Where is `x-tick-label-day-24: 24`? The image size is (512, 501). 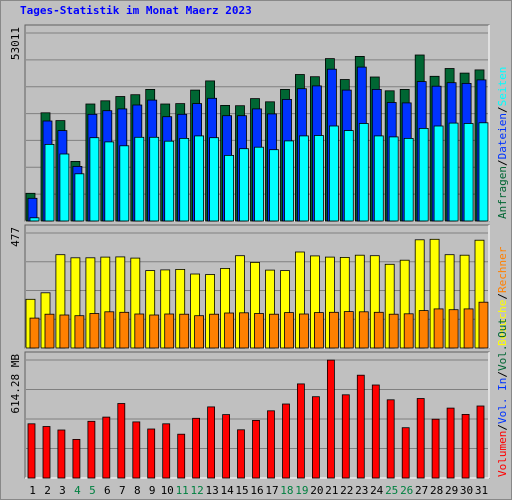
x-tick-label-day-24: 24 is located at coordinates (377, 490).